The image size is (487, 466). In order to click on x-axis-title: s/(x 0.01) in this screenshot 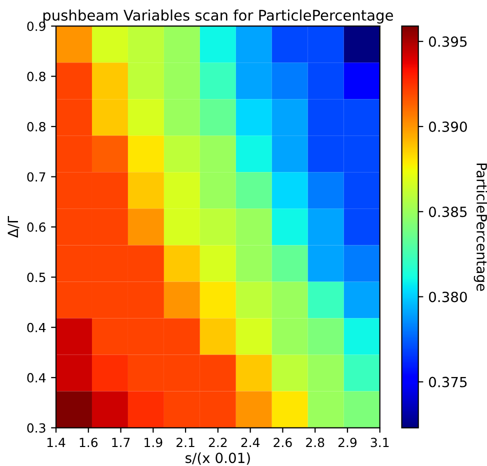, I will do `click(218, 458)`.